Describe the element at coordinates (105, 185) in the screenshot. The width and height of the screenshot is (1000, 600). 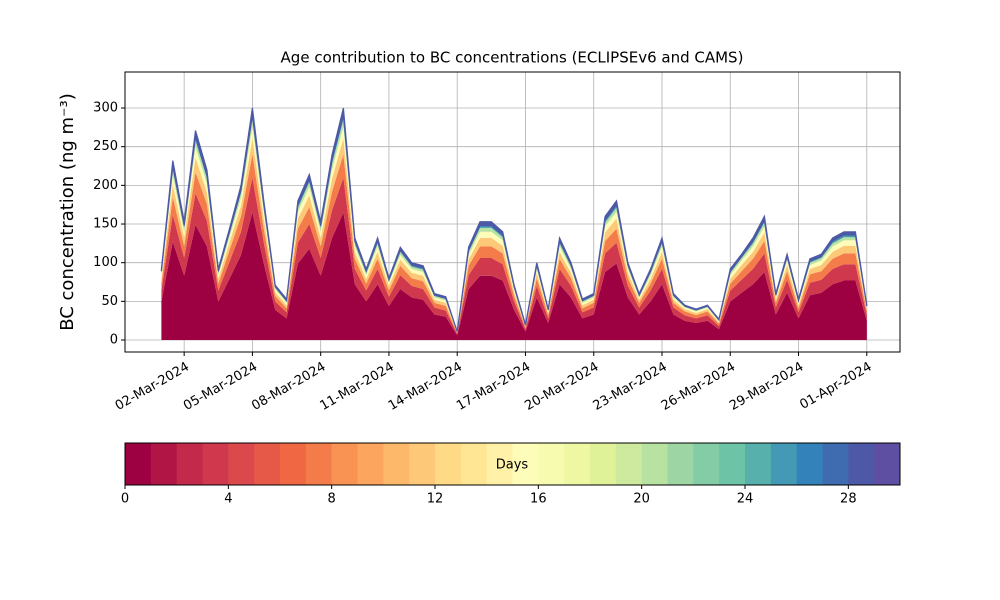
I see `y-tick-label: 200` at that location.